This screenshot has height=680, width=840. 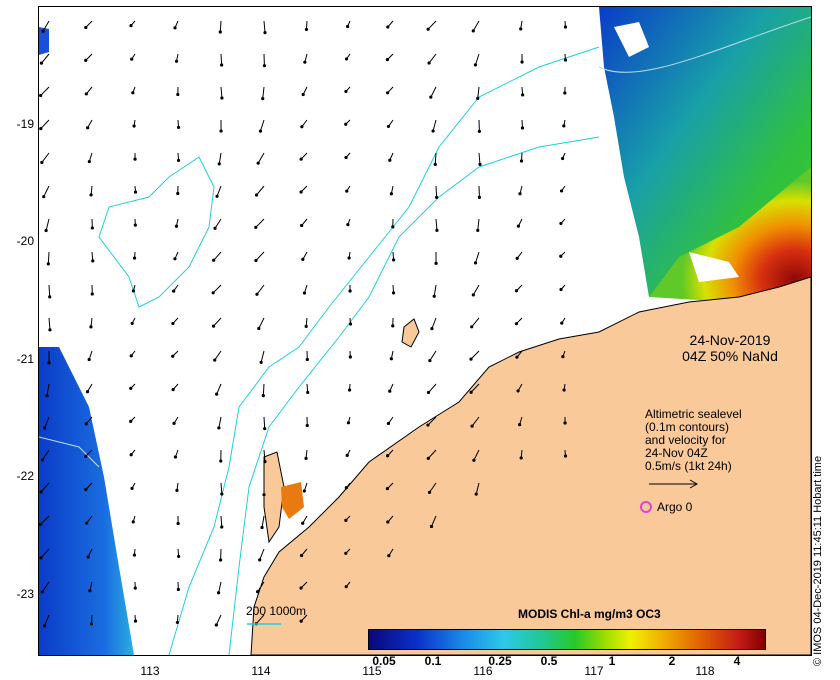 I want to click on colorbar-label: 1, so click(x=612, y=661).